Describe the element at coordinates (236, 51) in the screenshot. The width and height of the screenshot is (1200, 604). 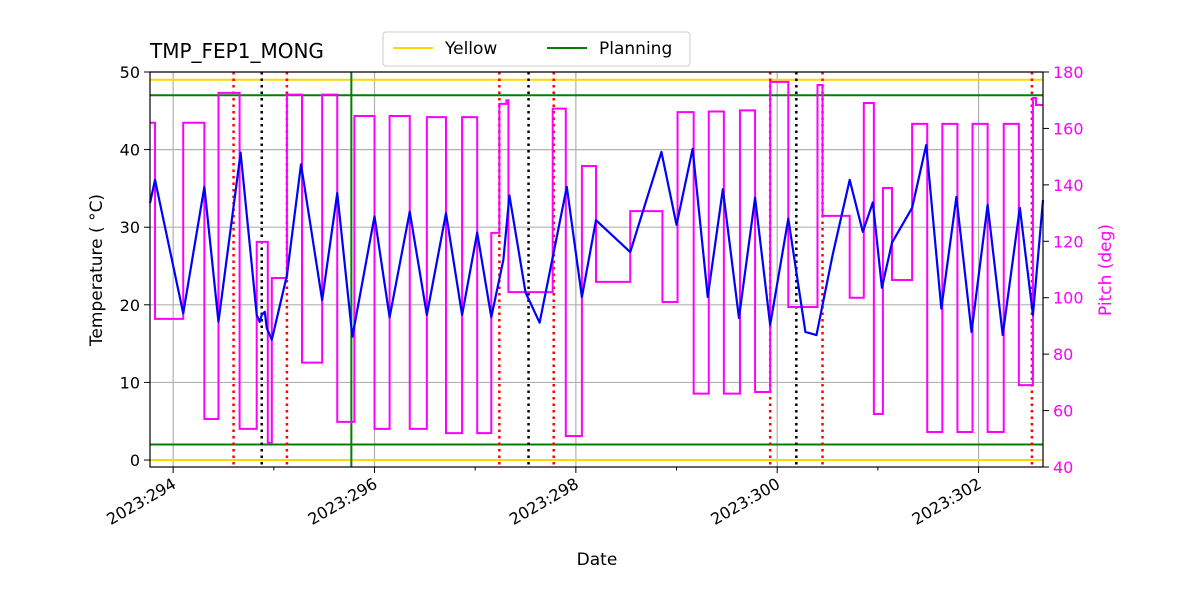
I see `chart-title: TMP_FEP1_MONG` at that location.